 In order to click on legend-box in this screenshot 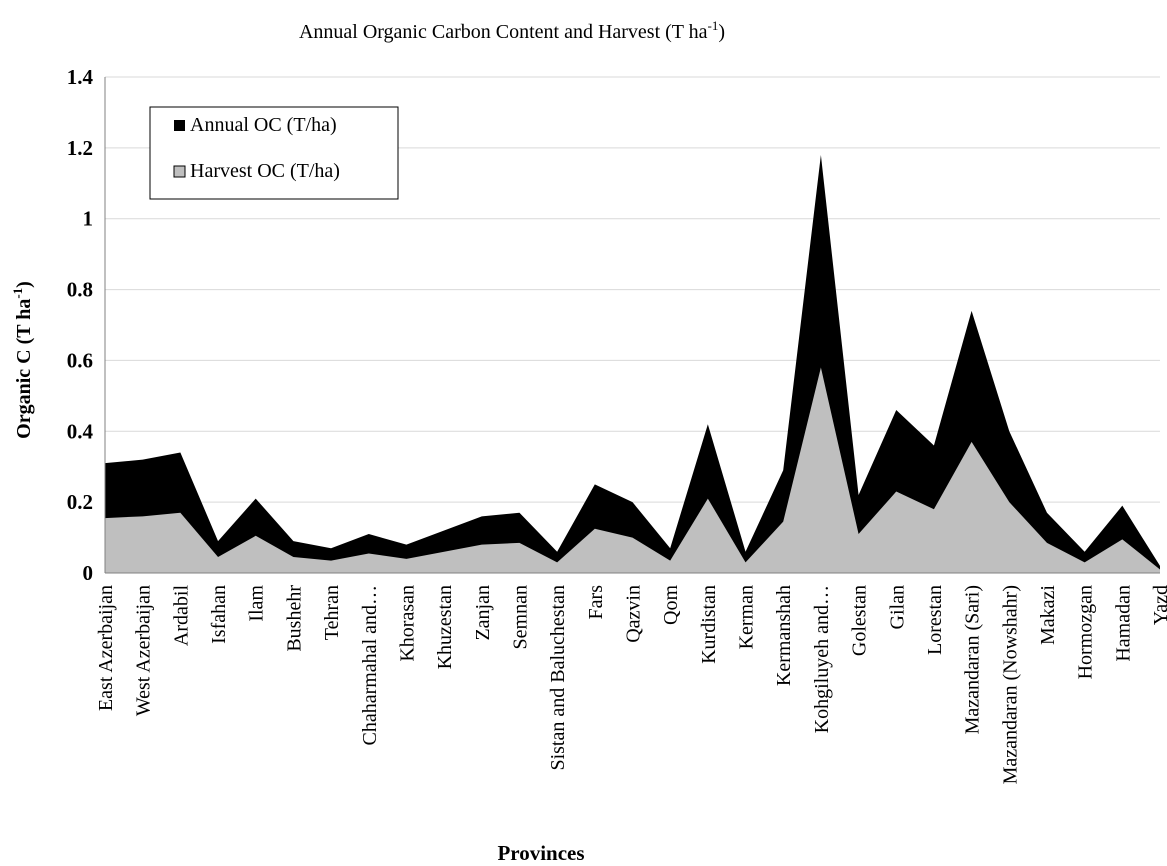, I will do `click(274, 153)`.